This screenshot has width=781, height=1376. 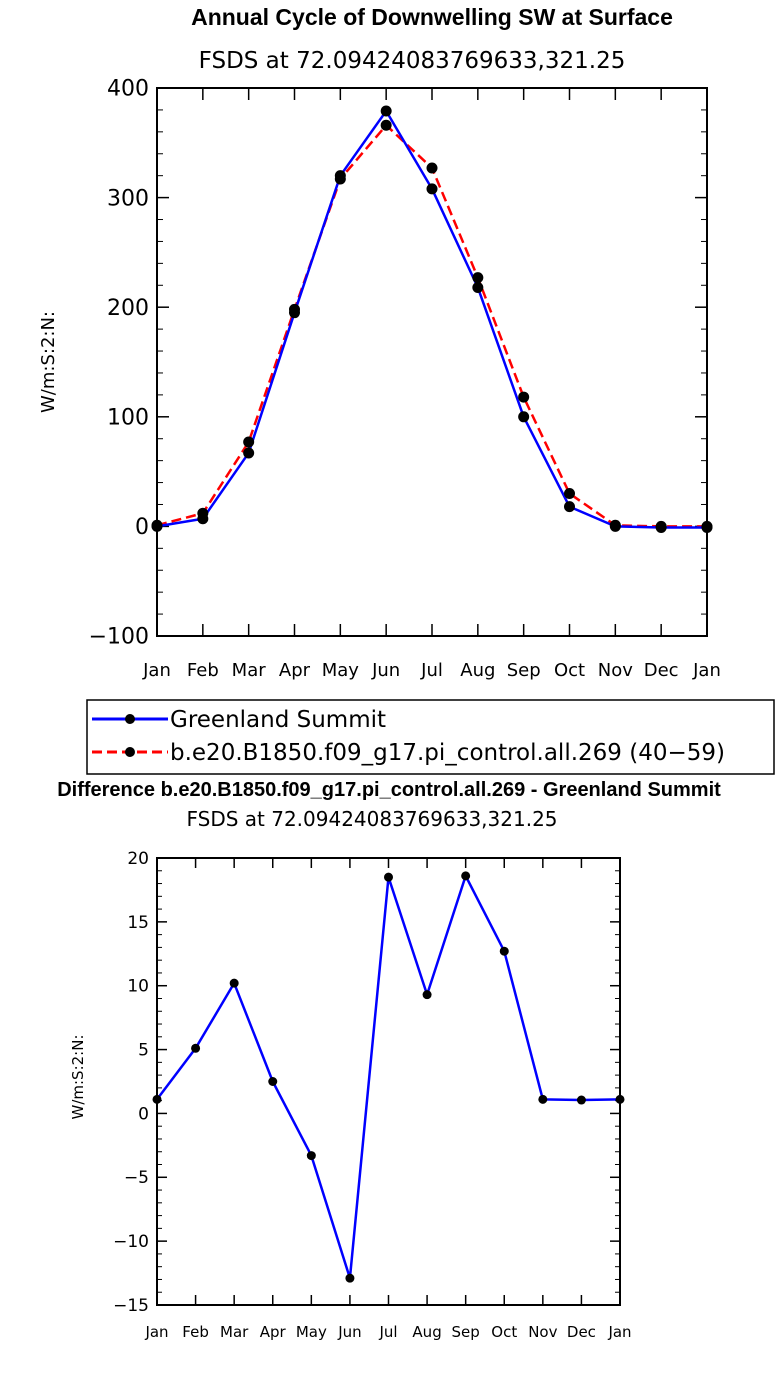 What do you see at coordinates (143, 1051) in the screenshot?
I see `y-tick-label: 5` at bounding box center [143, 1051].